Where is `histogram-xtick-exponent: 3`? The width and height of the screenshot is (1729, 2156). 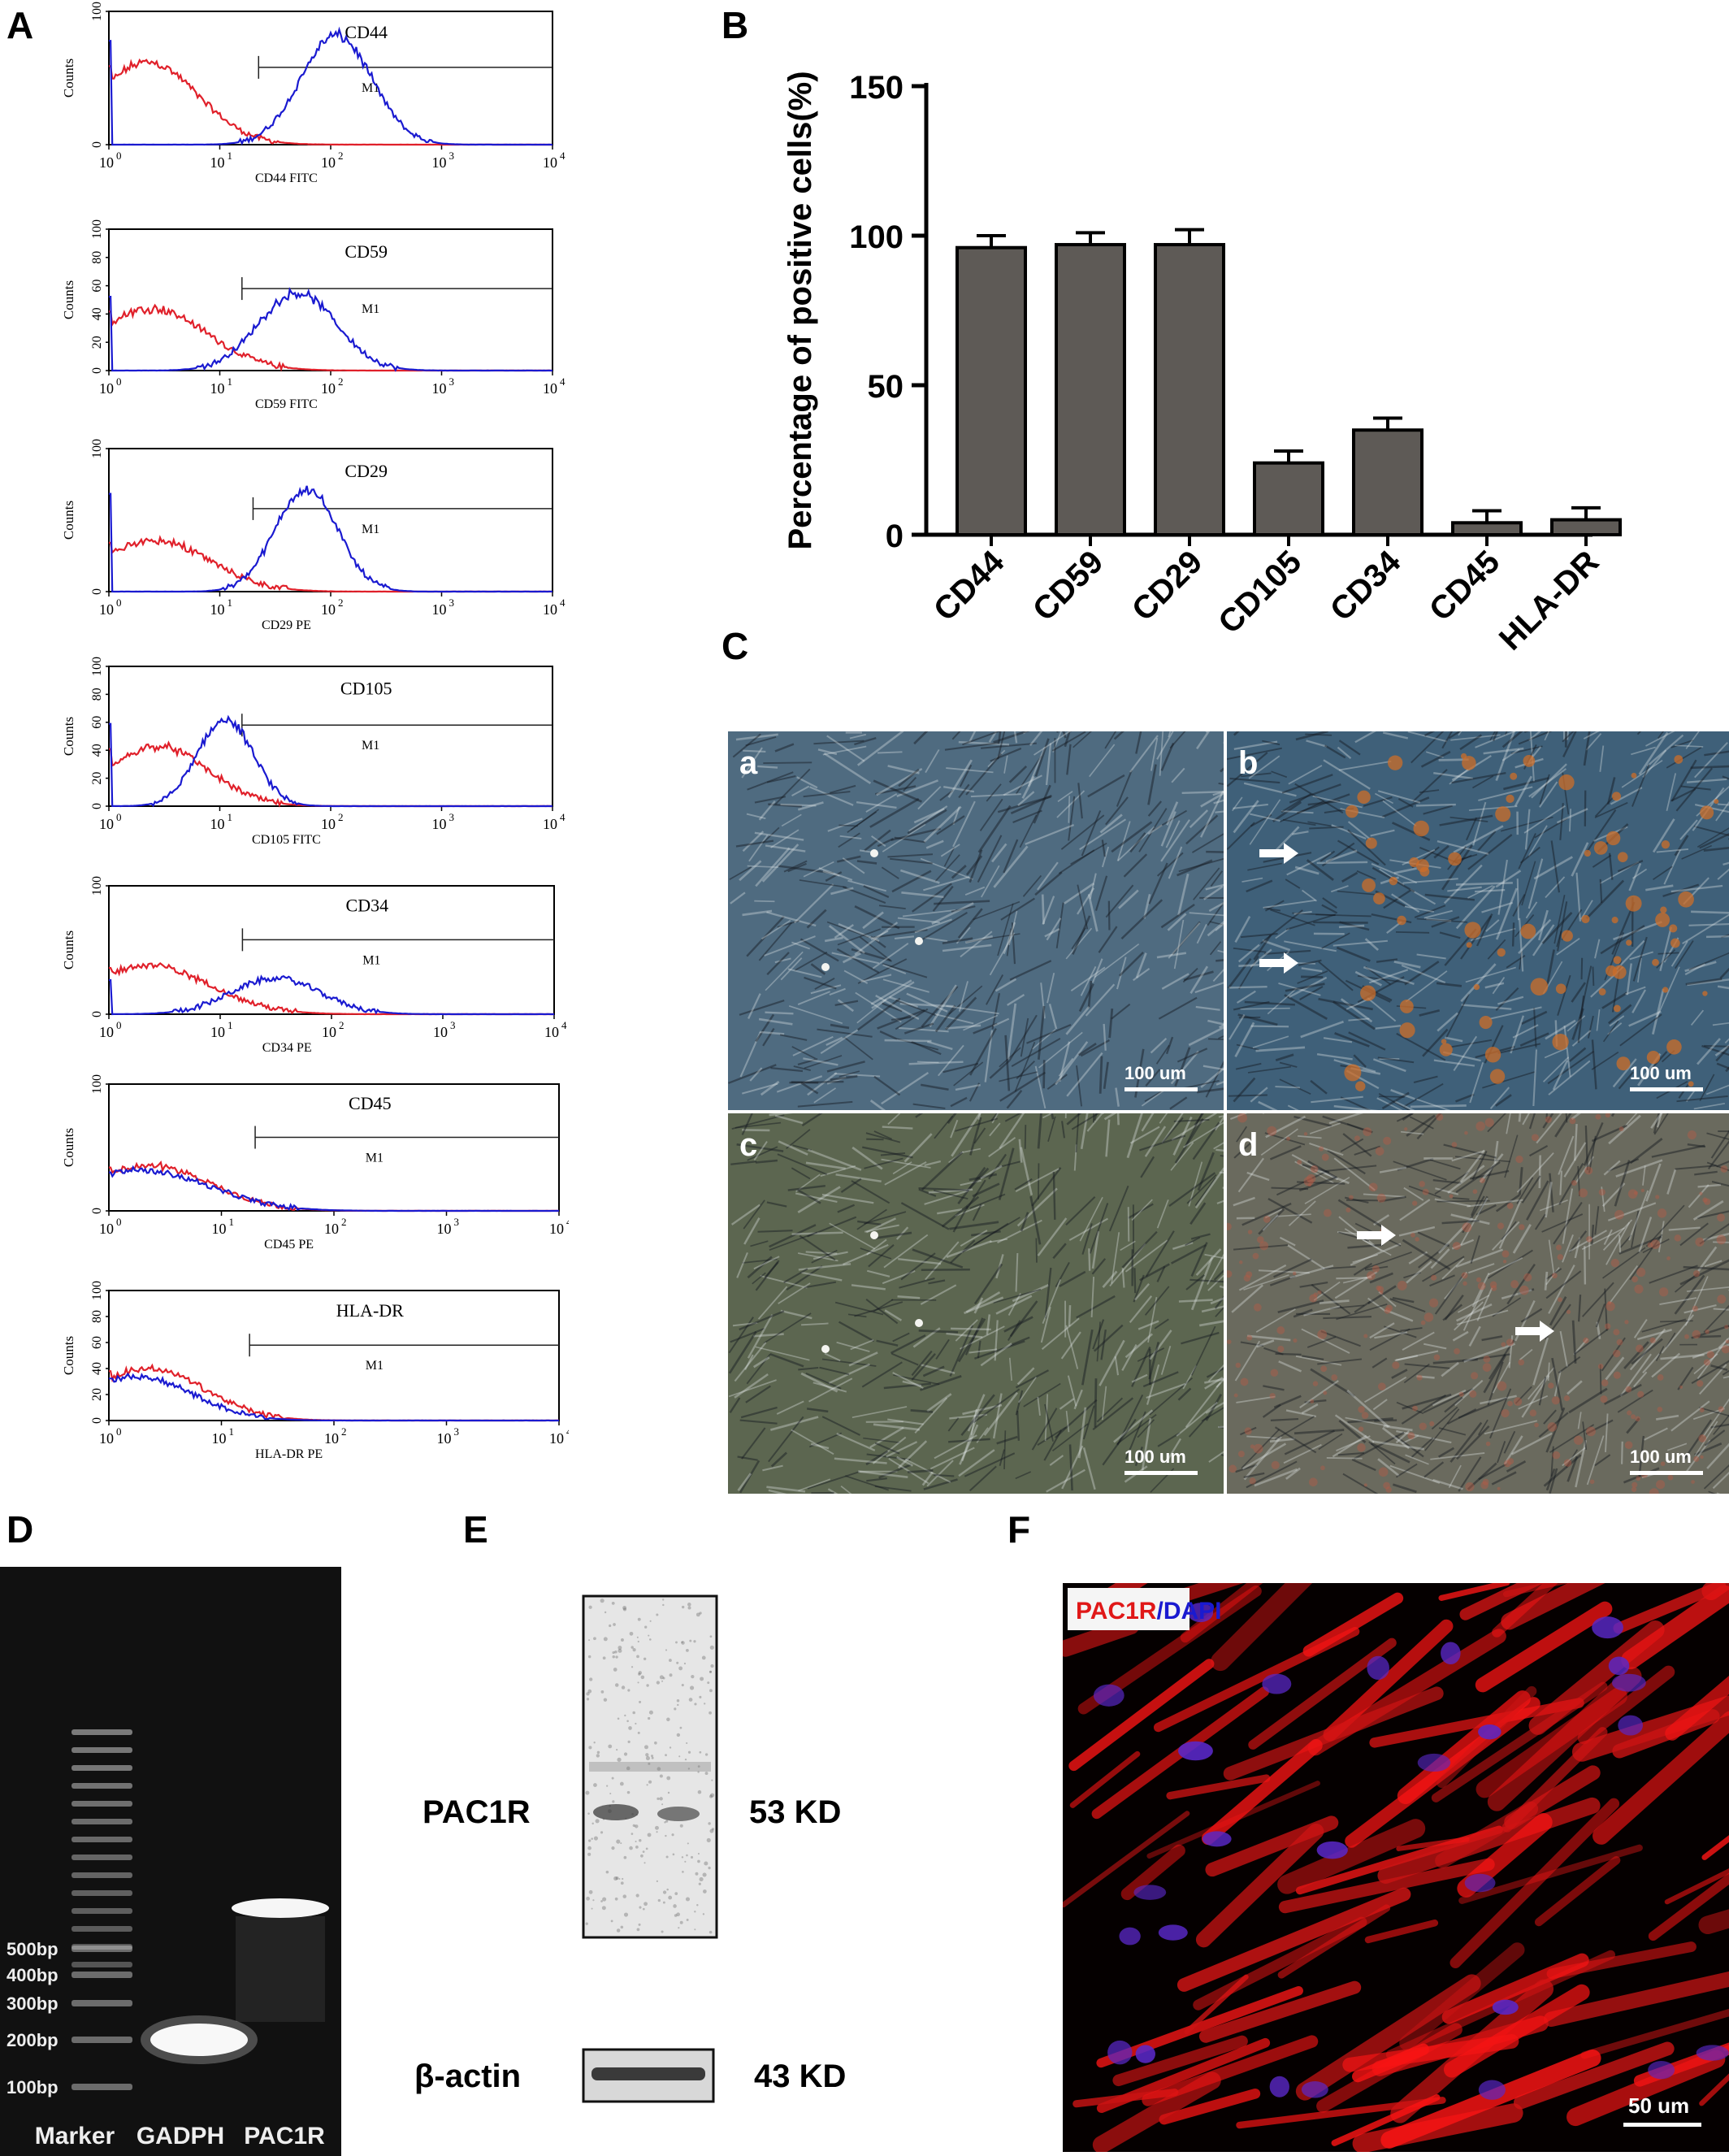 histogram-xtick-exponent: 3 is located at coordinates (452, 817).